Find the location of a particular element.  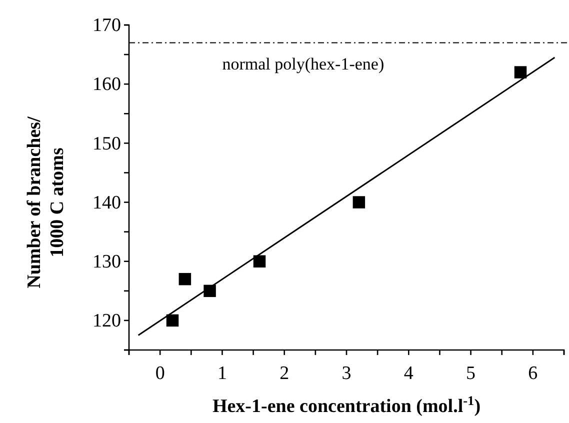

y-tick-label: 160 is located at coordinates (106, 85).